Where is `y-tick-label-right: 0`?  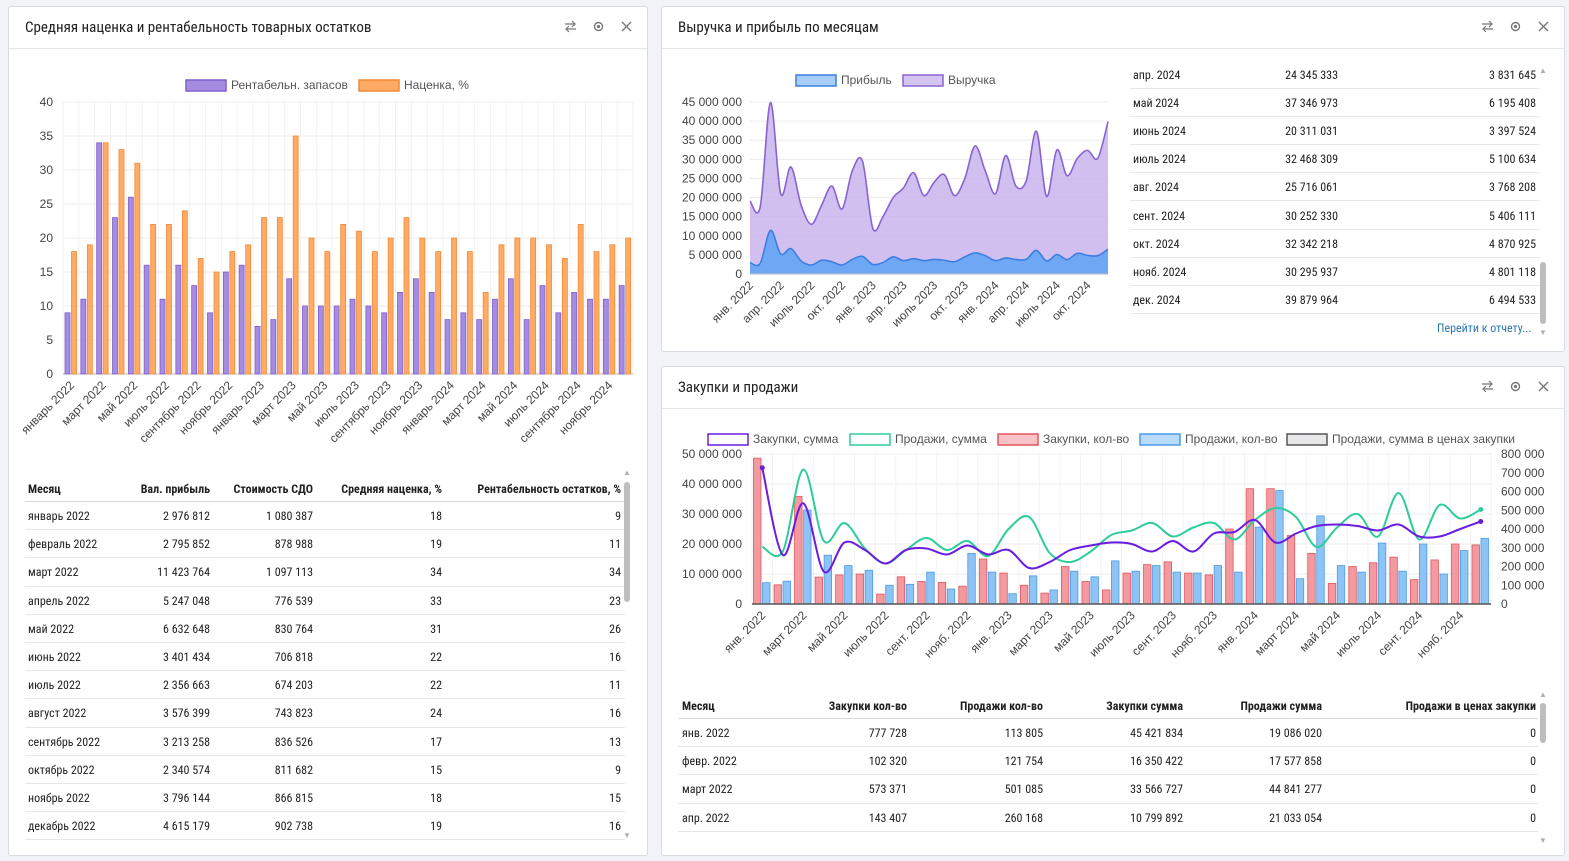 y-tick-label-right: 0 is located at coordinates (1504, 604).